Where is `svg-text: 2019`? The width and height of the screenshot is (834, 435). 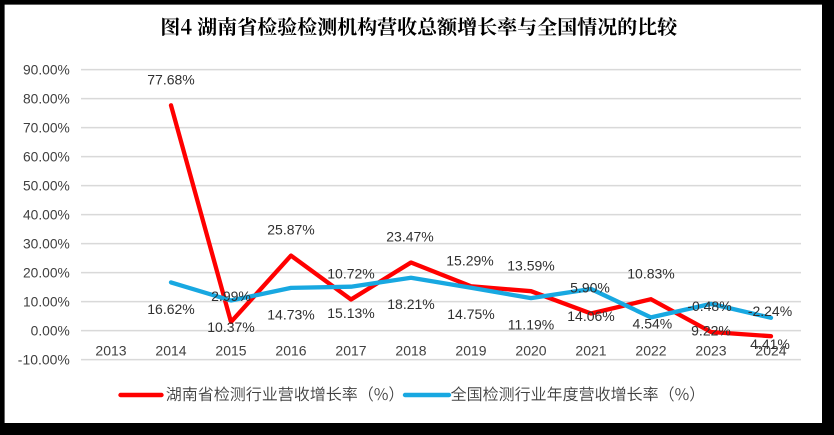 svg-text: 2019 is located at coordinates (470, 351).